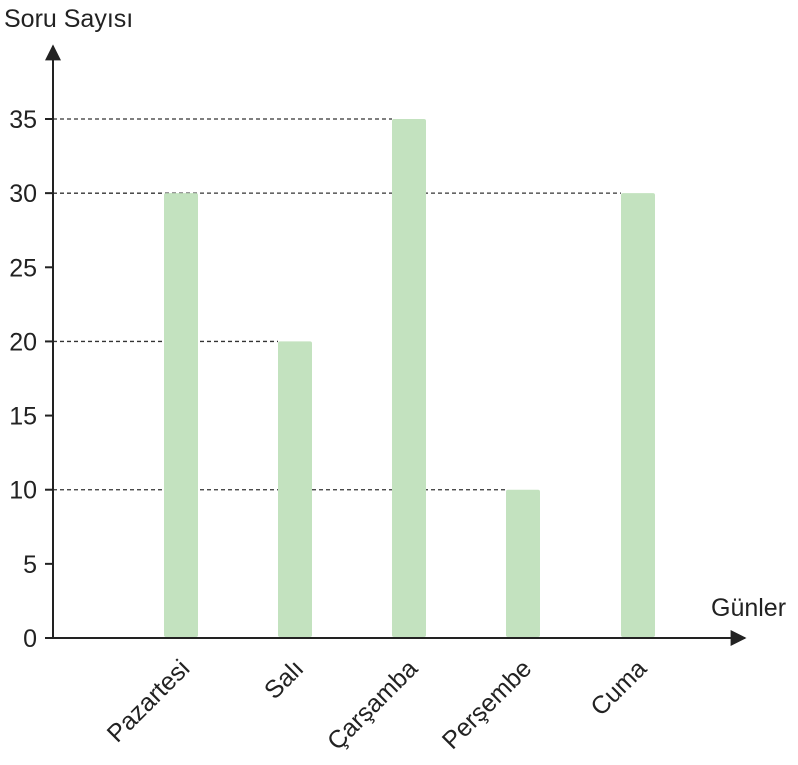  What do you see at coordinates (68, 19) in the screenshot?
I see `y-axis-title: Soru Sayısı` at bounding box center [68, 19].